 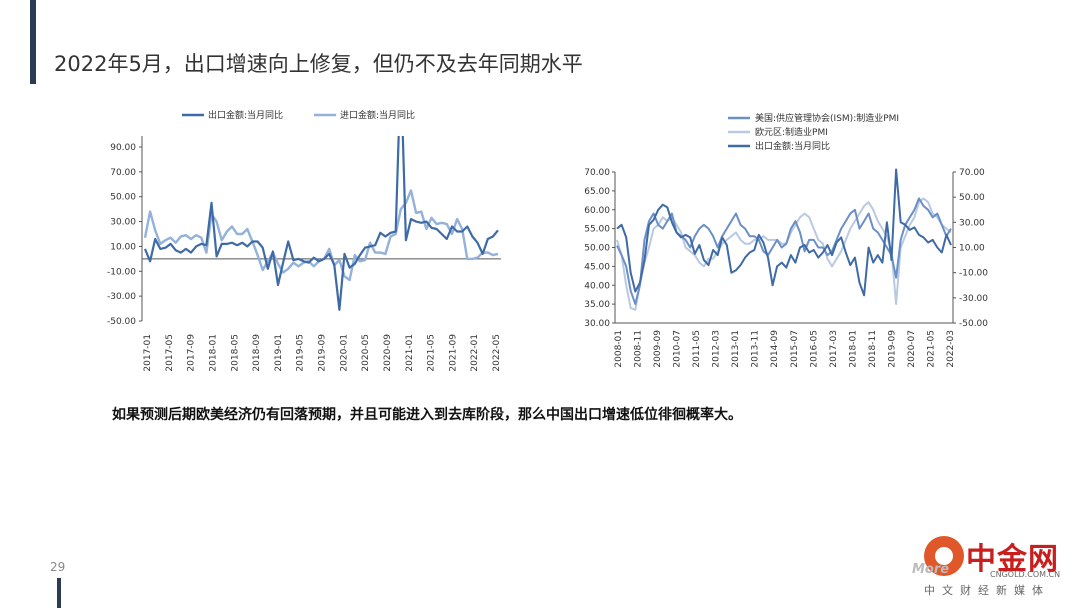 What do you see at coordinates (873, 349) in the screenshot?
I see `x-tick-label: 2018-11` at bounding box center [873, 349].